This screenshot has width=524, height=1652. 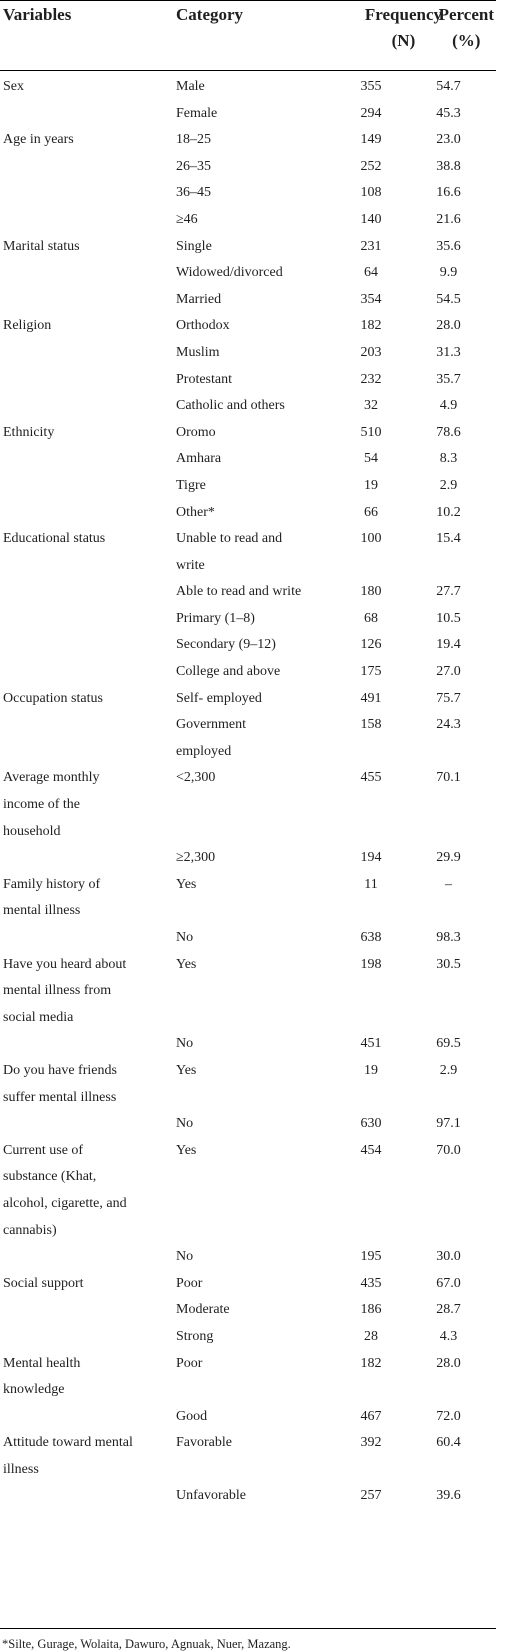 What do you see at coordinates (448, 778) in the screenshot?
I see `percent-cell: 70.1` at bounding box center [448, 778].